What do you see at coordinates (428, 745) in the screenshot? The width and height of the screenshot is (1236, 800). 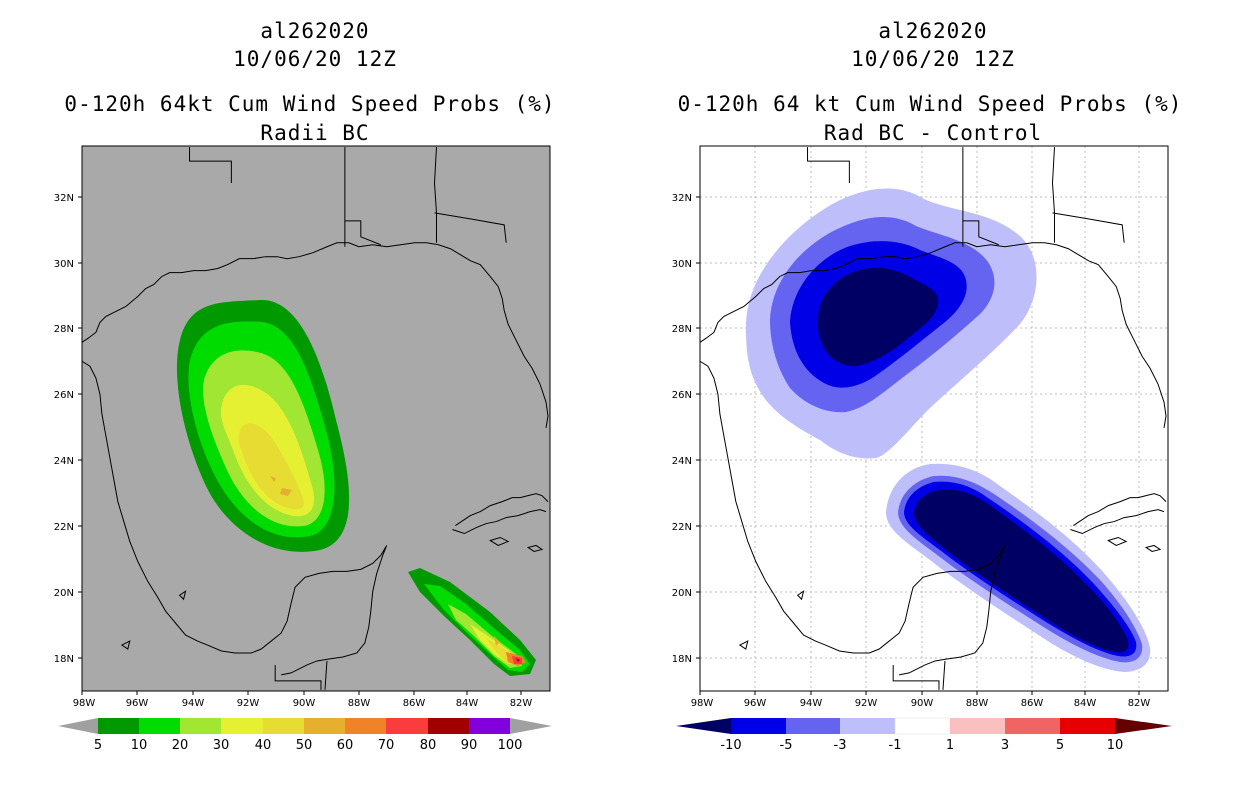 I see `left-colorbar-label: 80` at bounding box center [428, 745].